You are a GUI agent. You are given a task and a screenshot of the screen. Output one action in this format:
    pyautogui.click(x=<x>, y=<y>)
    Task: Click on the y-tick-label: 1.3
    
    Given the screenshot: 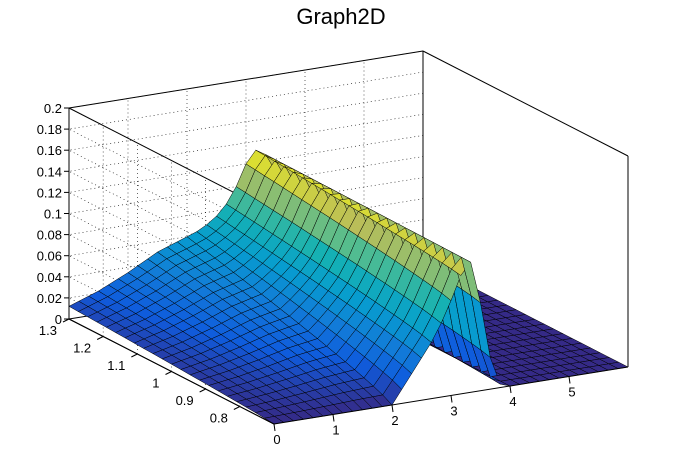 What is the action you would take?
    pyautogui.click(x=48, y=330)
    